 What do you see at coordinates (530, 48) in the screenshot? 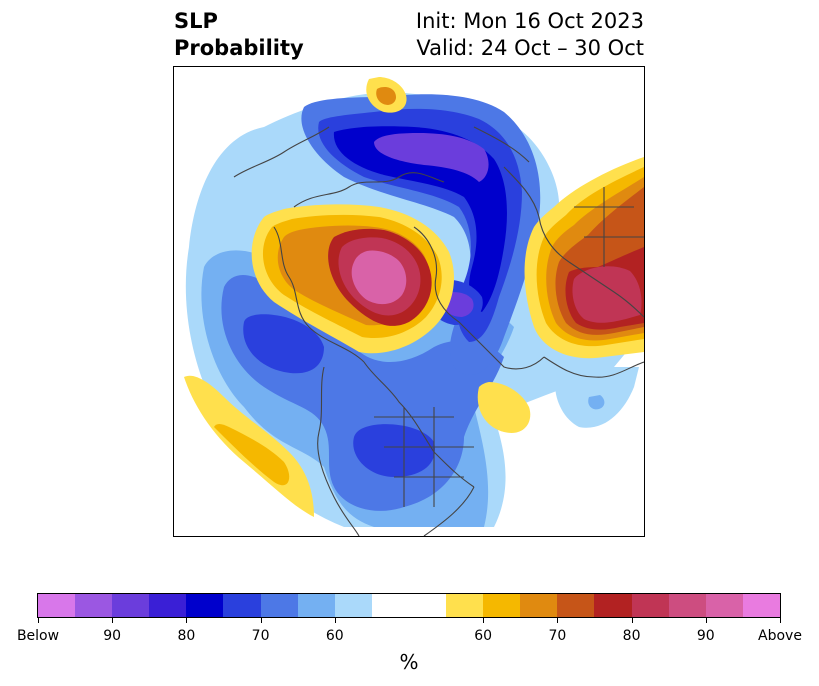
I see `valid-range: Valid: 24 Oct – 30 Oct` at bounding box center [530, 48].